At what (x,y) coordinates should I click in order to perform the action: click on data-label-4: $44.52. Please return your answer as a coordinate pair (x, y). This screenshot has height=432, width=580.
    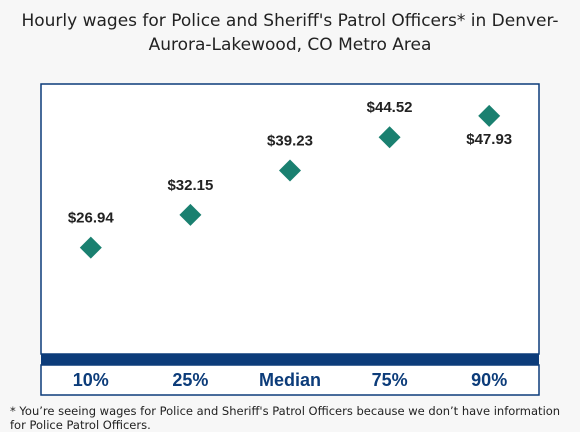
    Looking at the image, I should click on (390, 107).